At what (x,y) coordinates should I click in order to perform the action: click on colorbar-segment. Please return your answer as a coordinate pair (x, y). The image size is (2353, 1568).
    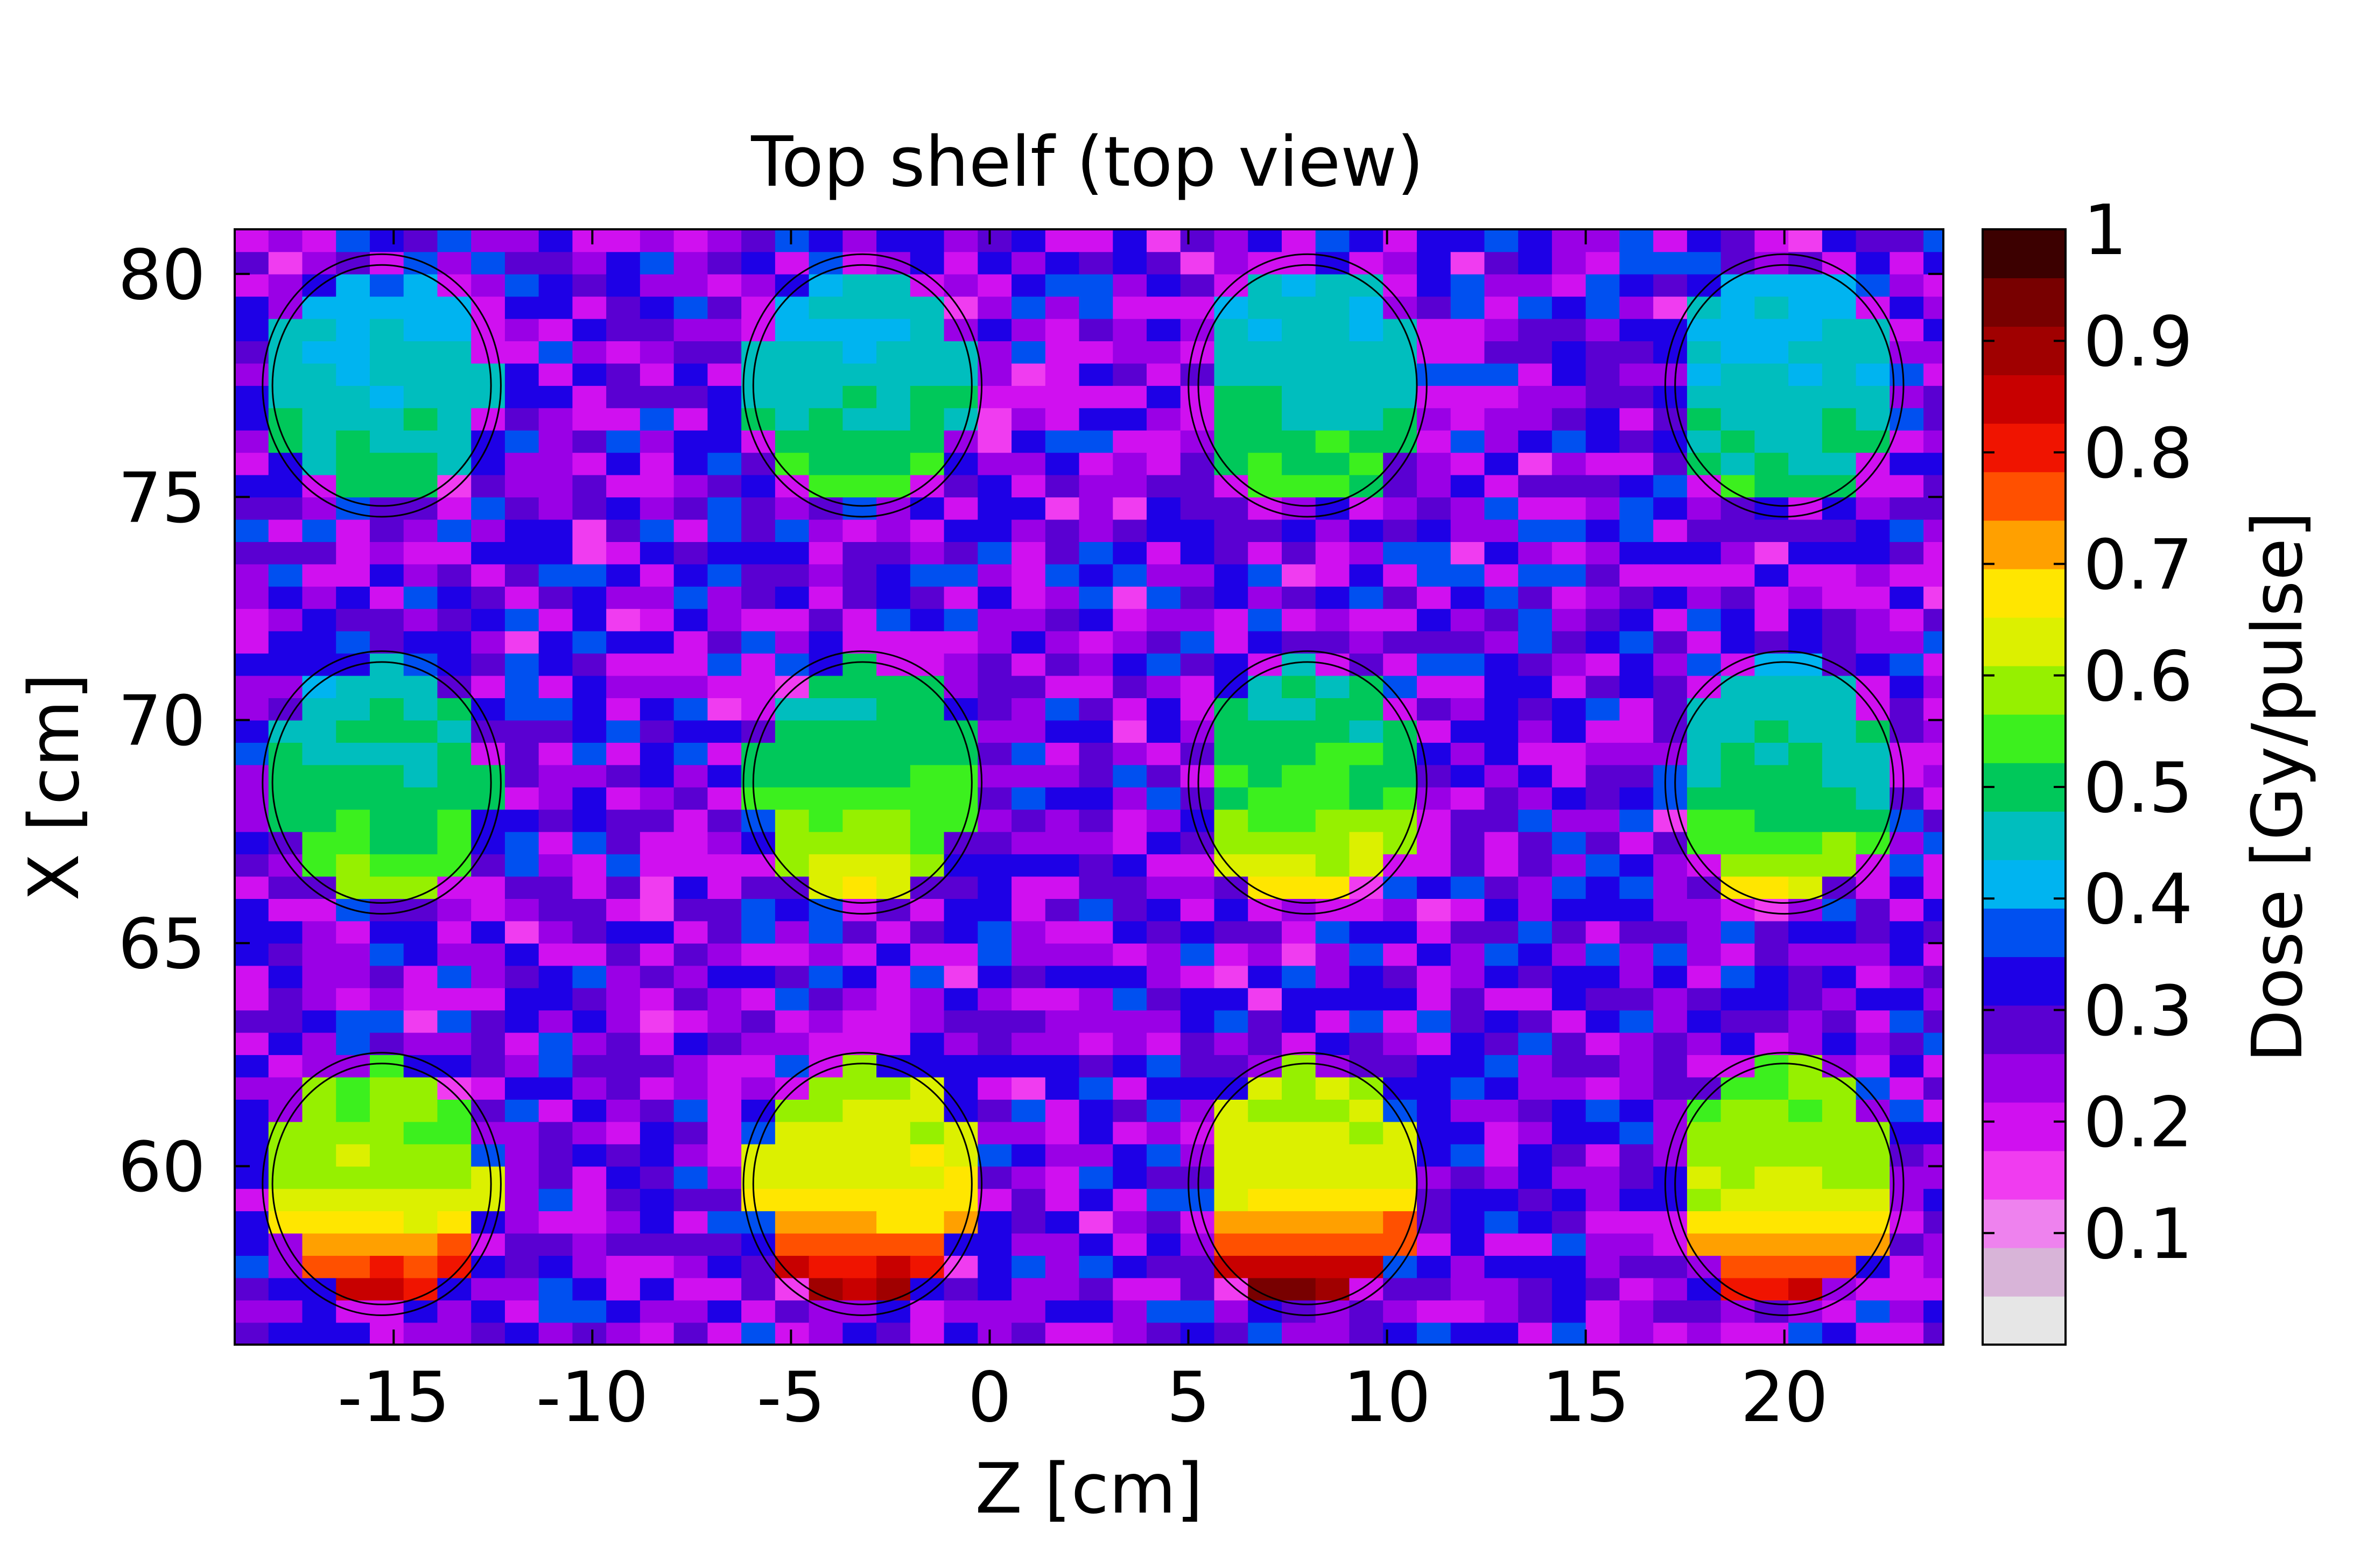
    Looking at the image, I should click on (2025, 1320).